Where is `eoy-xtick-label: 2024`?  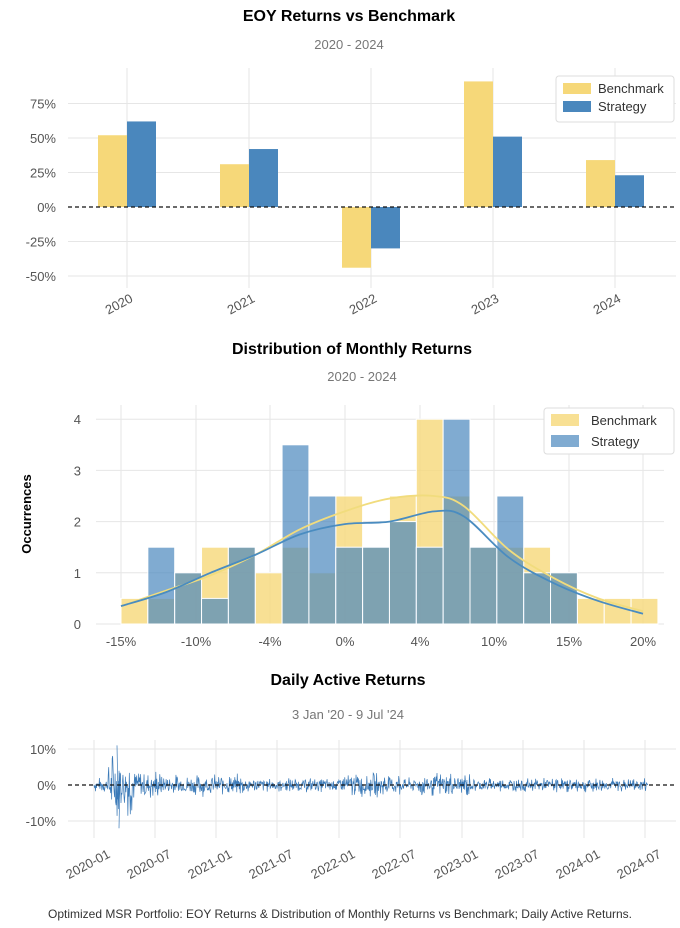 eoy-xtick-label: 2024 is located at coordinates (607, 304).